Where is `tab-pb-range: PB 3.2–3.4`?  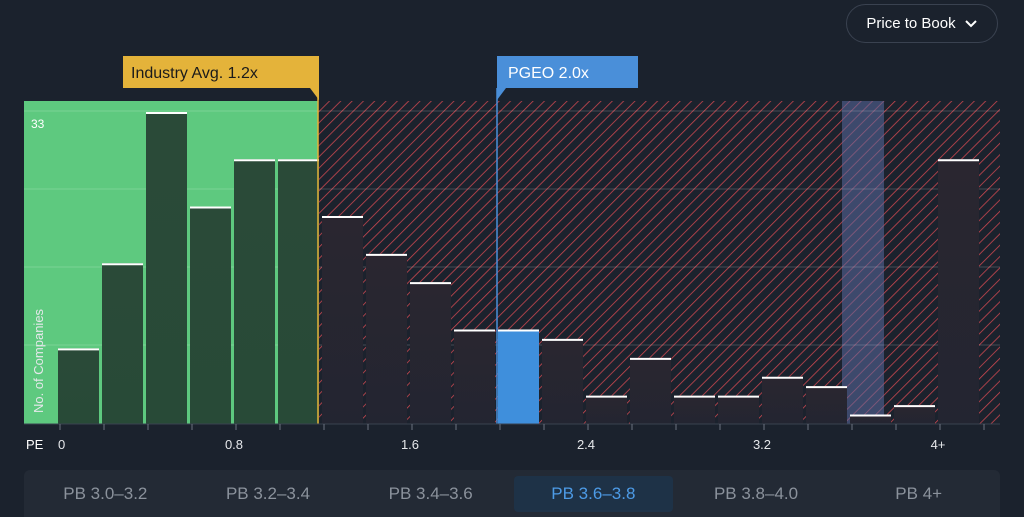 tab-pb-range: PB 3.2–3.4 is located at coordinates (268, 493).